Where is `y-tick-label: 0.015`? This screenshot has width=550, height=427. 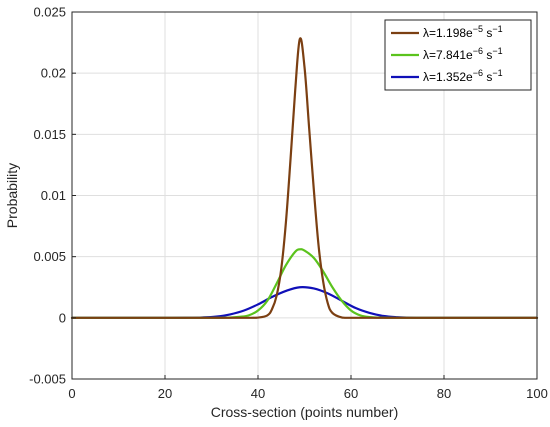 y-tick-label: 0.015 is located at coordinates (49, 134).